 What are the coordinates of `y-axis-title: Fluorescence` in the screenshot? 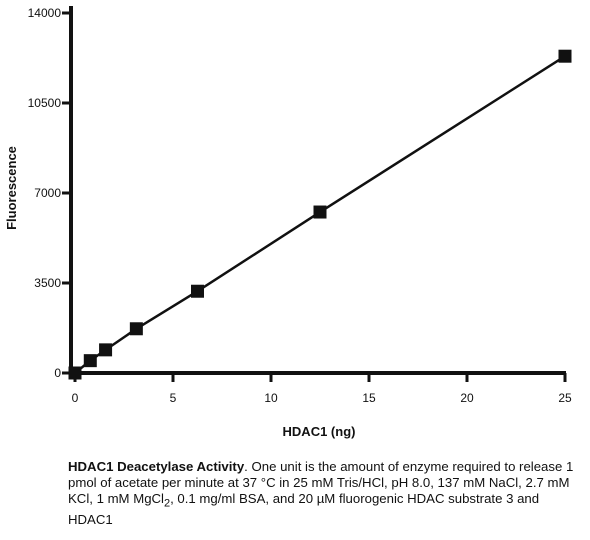 It's located at (11, 188).